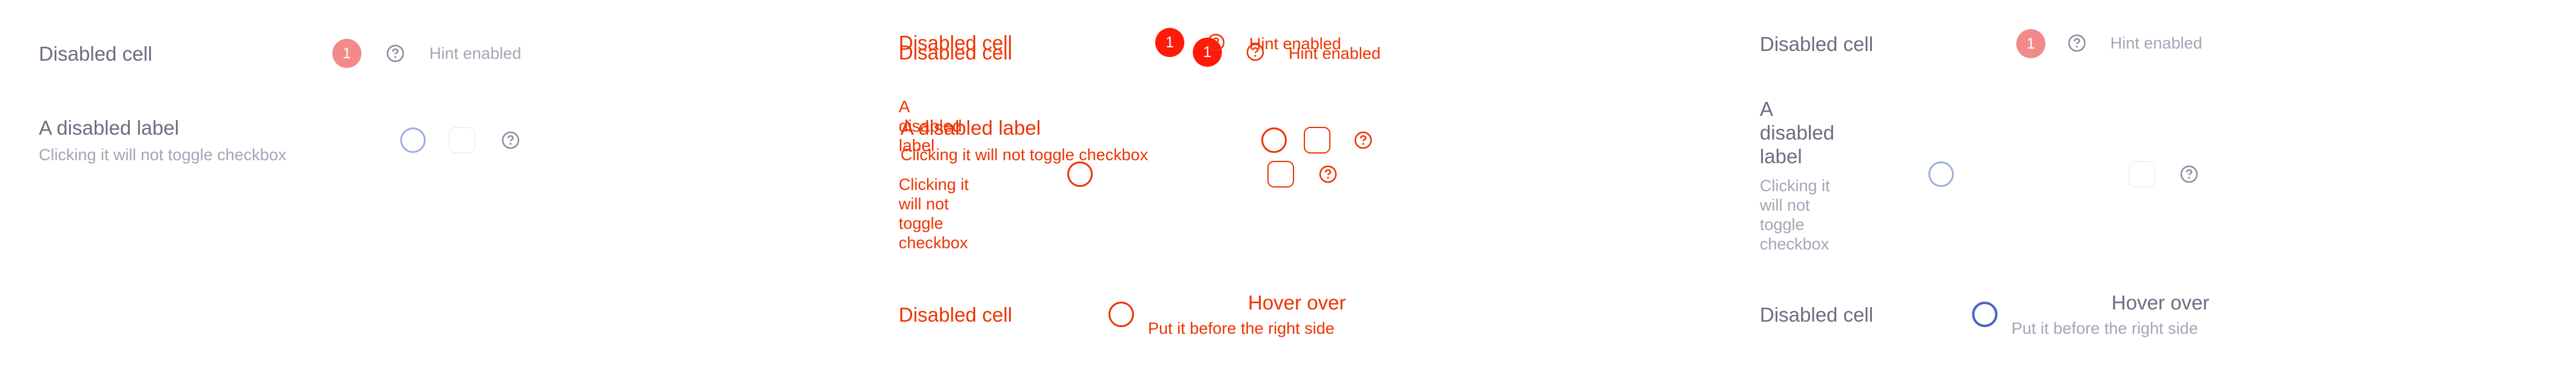 The width and height of the screenshot is (2576, 369). What do you see at coordinates (1280, 175) in the screenshot?
I see `checkbox-overlay` at bounding box center [1280, 175].